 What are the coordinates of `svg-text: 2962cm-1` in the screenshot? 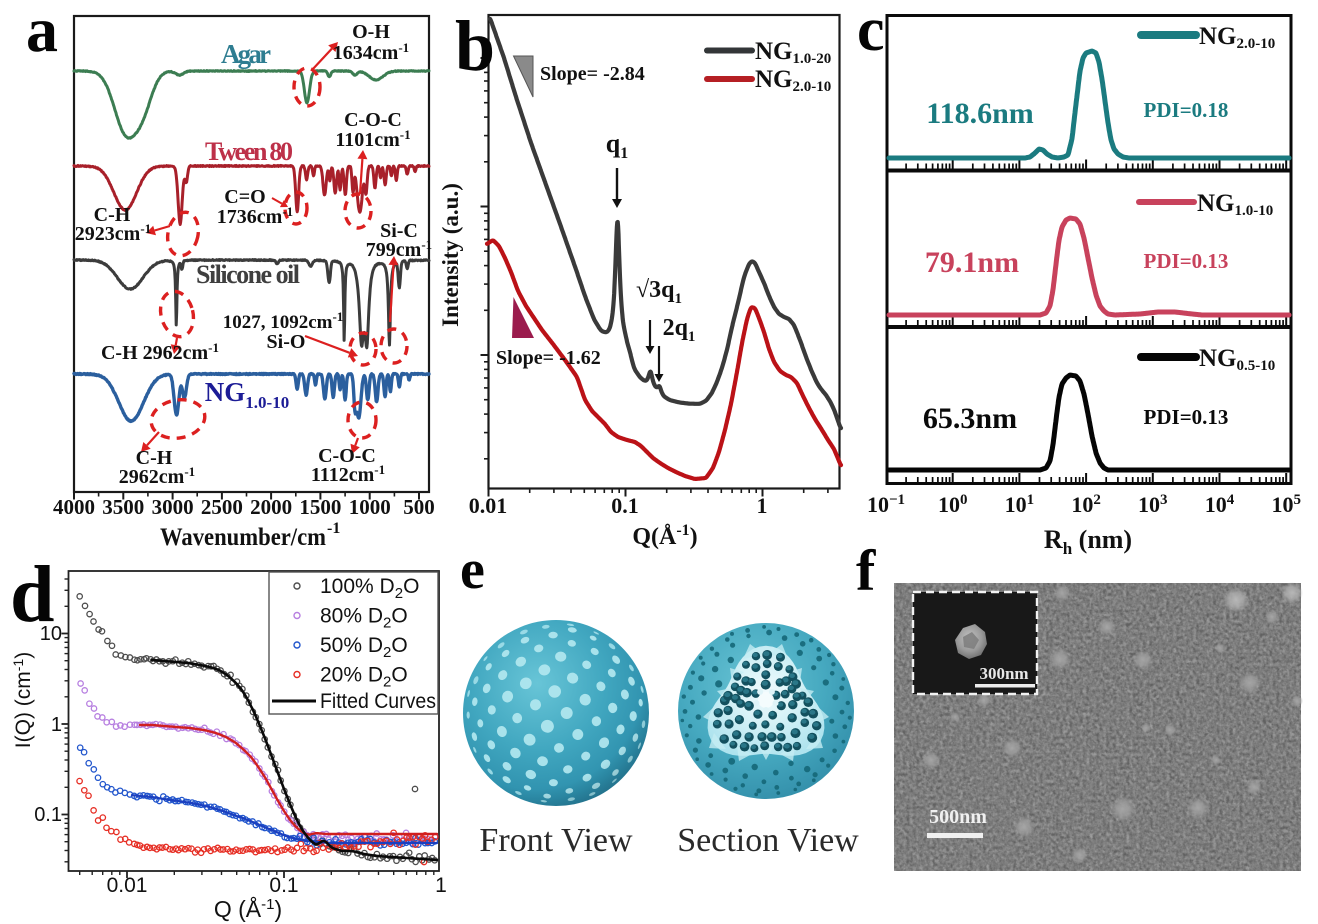 It's located at (157, 476).